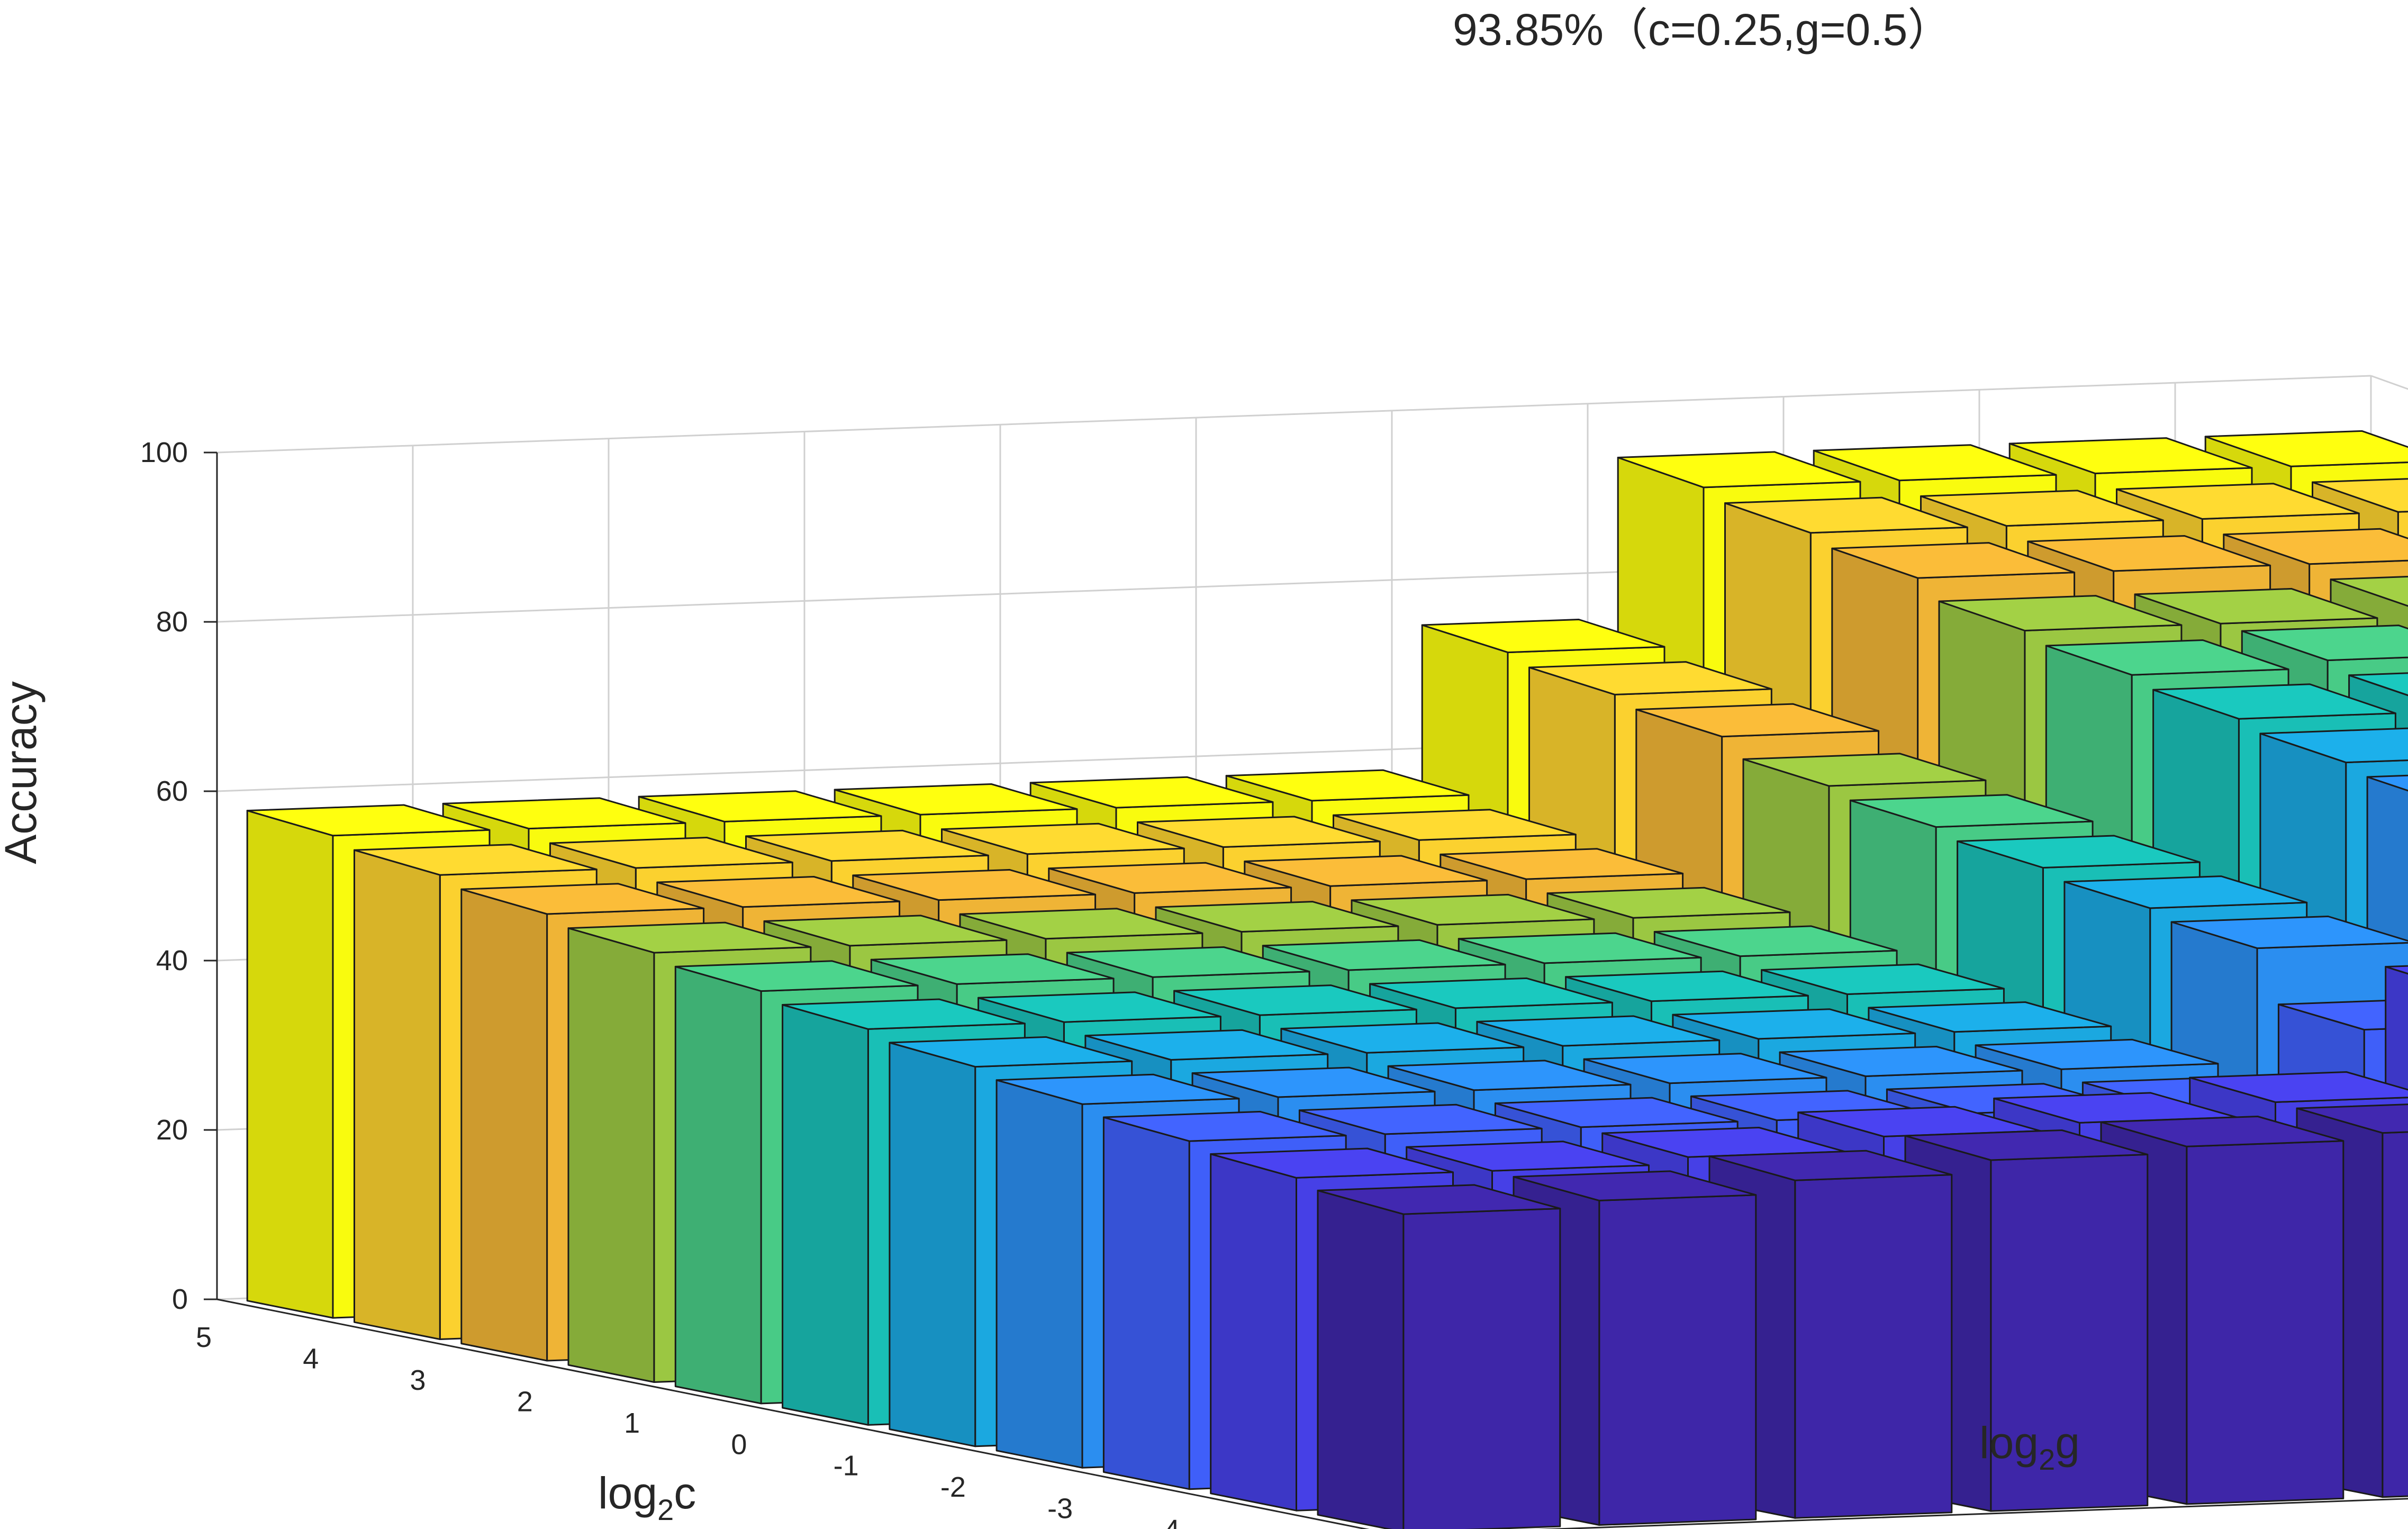 Image resolution: width=2408 pixels, height=1529 pixels. I want to click on x-axis-label-tail: c, so click(685, 1493).